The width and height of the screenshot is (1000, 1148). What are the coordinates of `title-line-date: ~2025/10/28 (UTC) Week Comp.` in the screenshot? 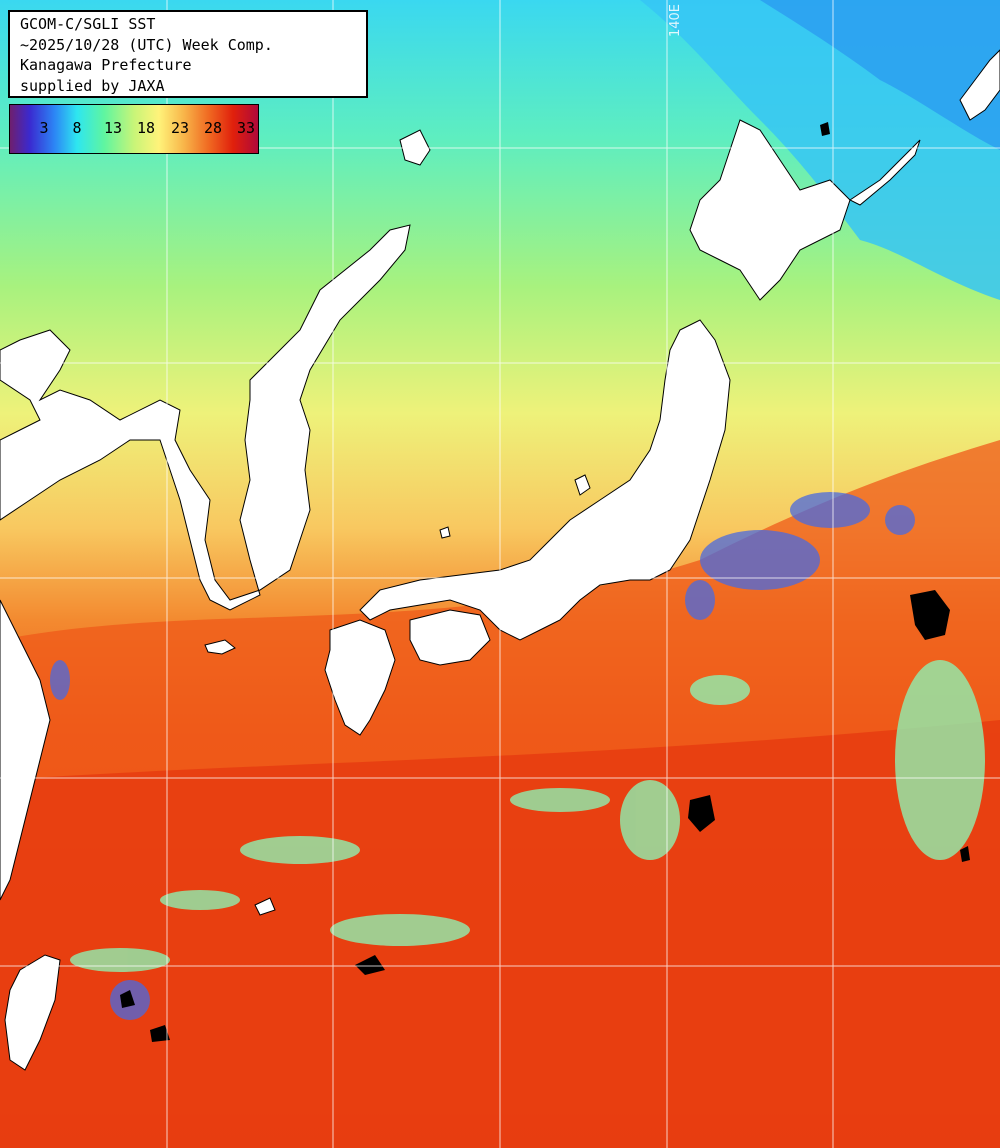 It's located at (146, 44).